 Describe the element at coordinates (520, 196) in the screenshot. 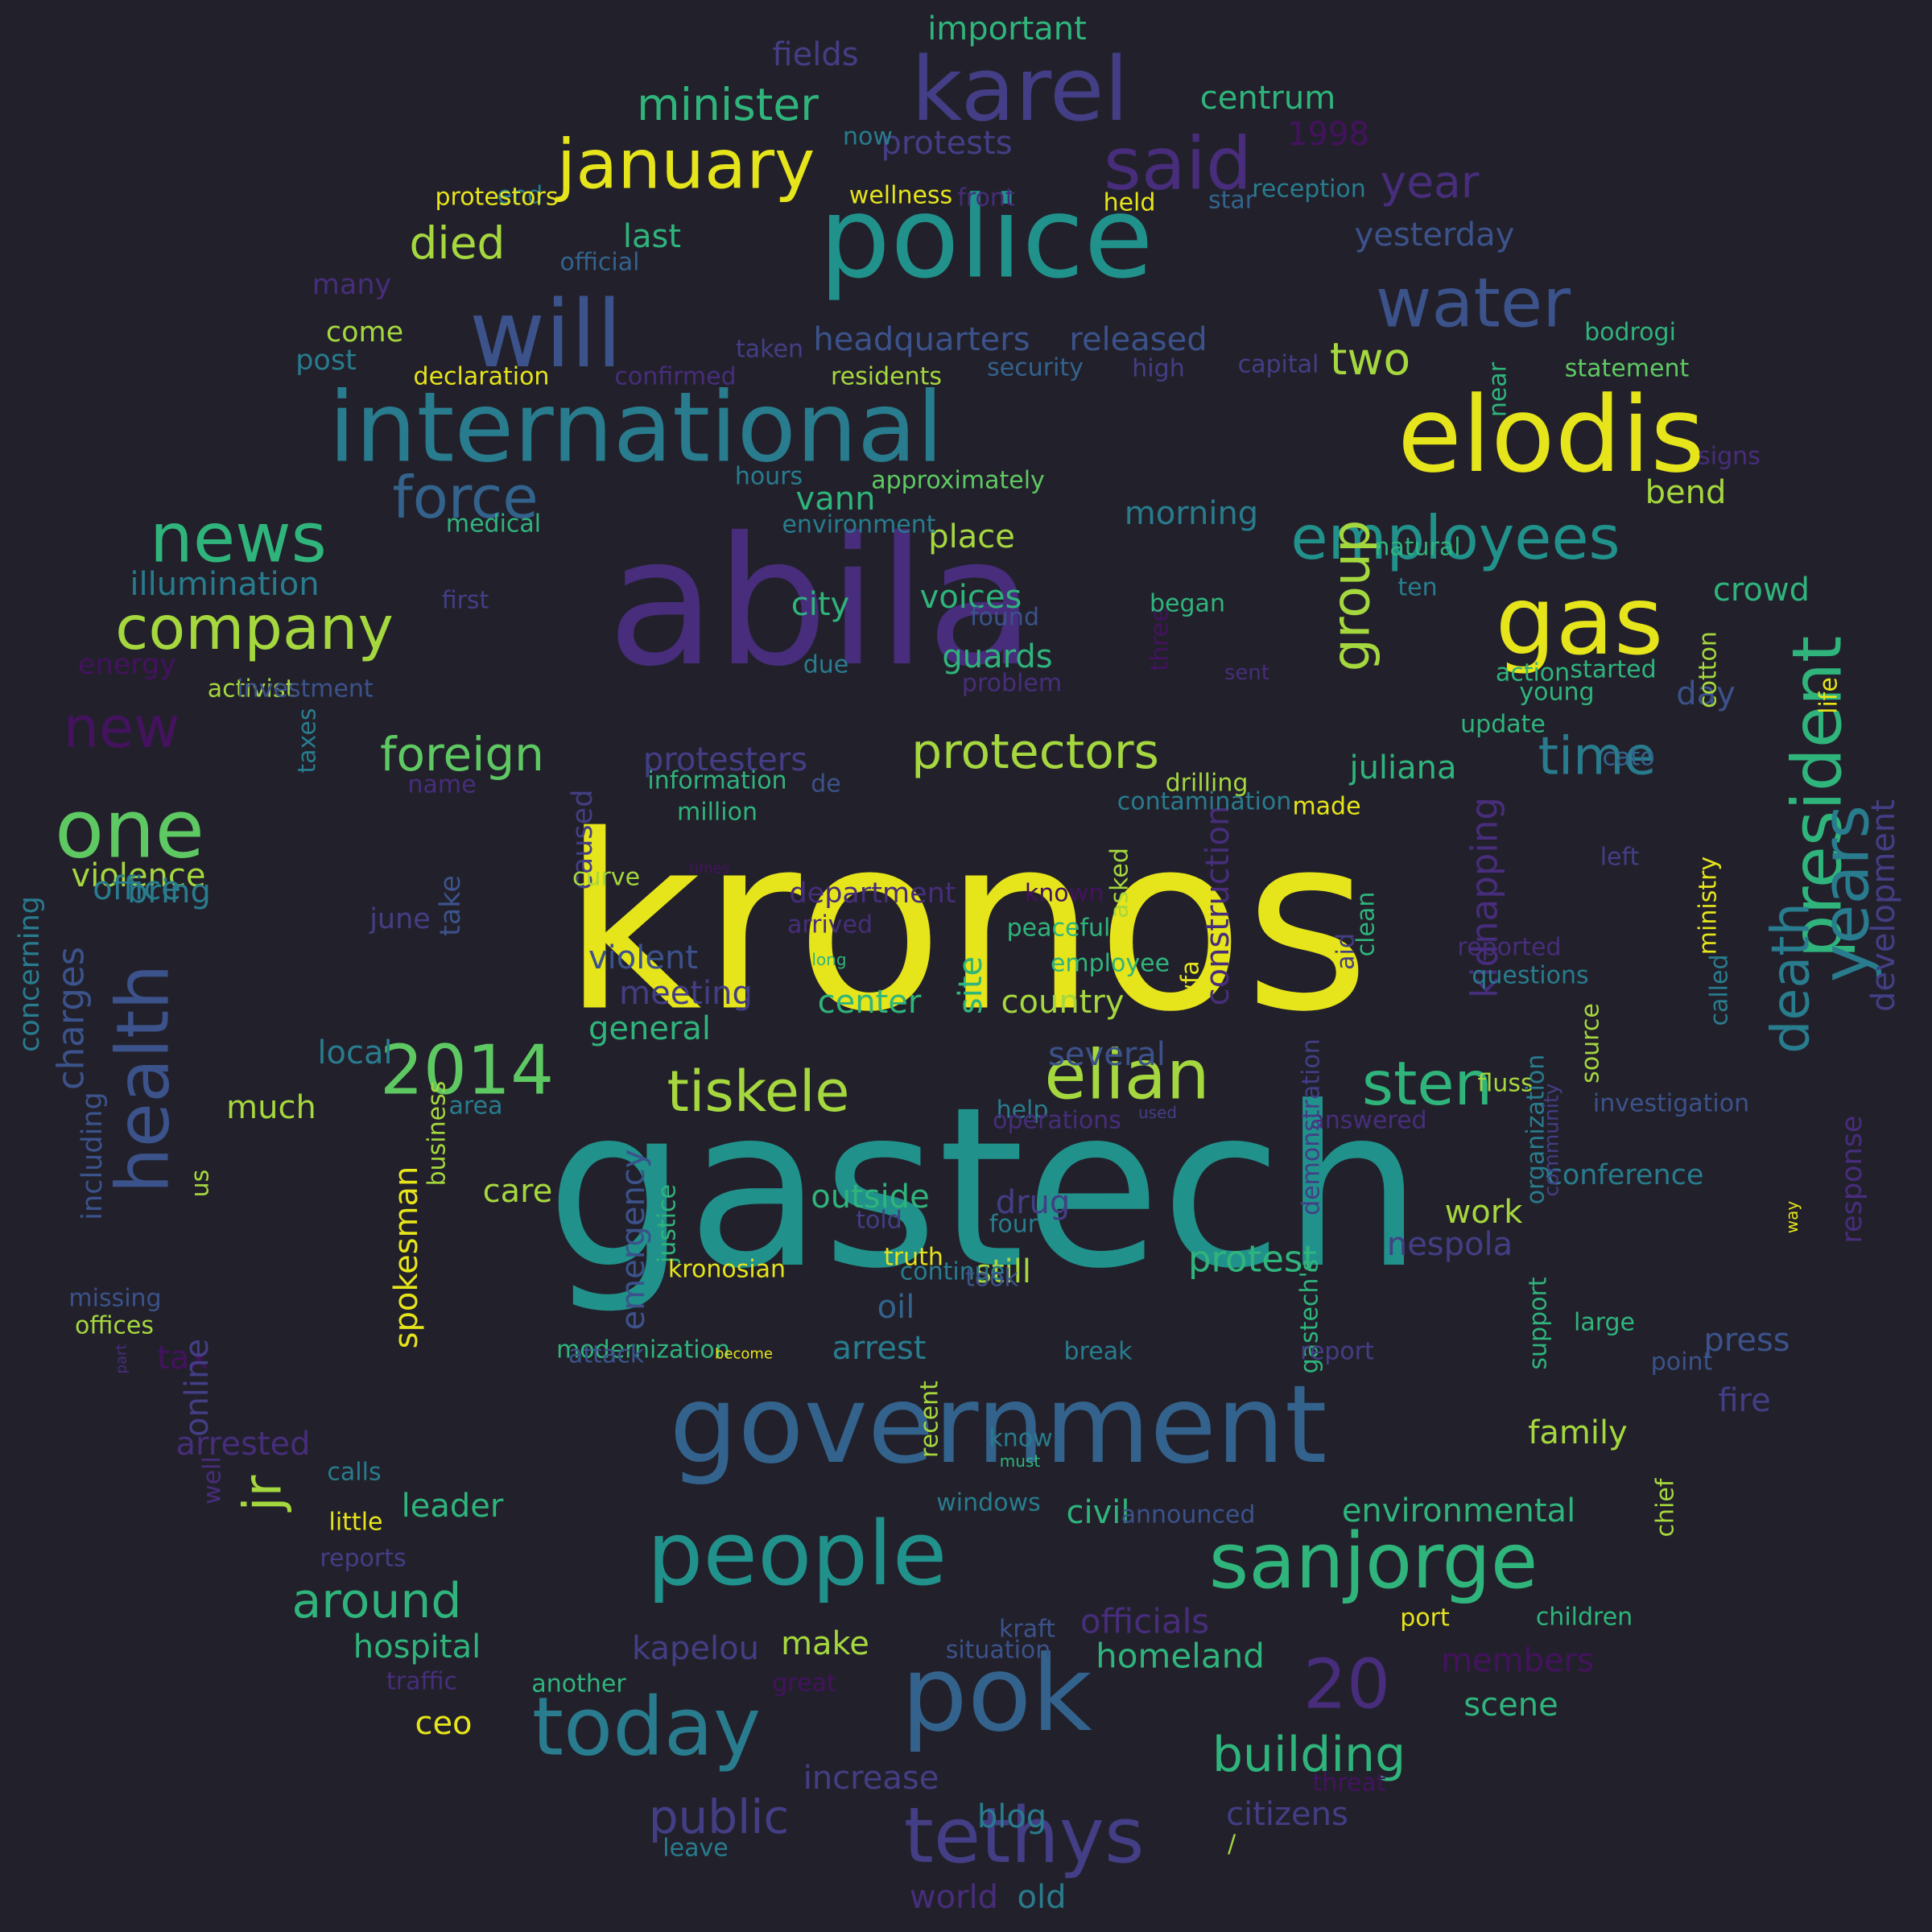

I see `cloud-word: end` at that location.